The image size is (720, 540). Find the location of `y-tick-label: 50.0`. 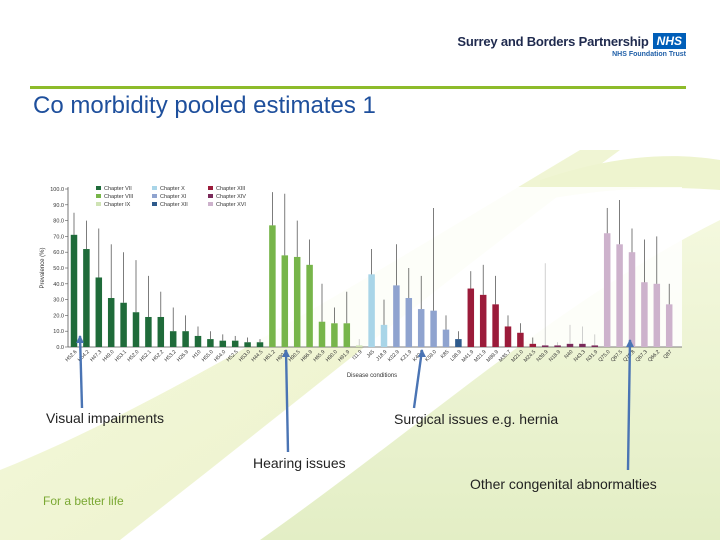

y-tick-label: 50.0 is located at coordinates (58, 269).